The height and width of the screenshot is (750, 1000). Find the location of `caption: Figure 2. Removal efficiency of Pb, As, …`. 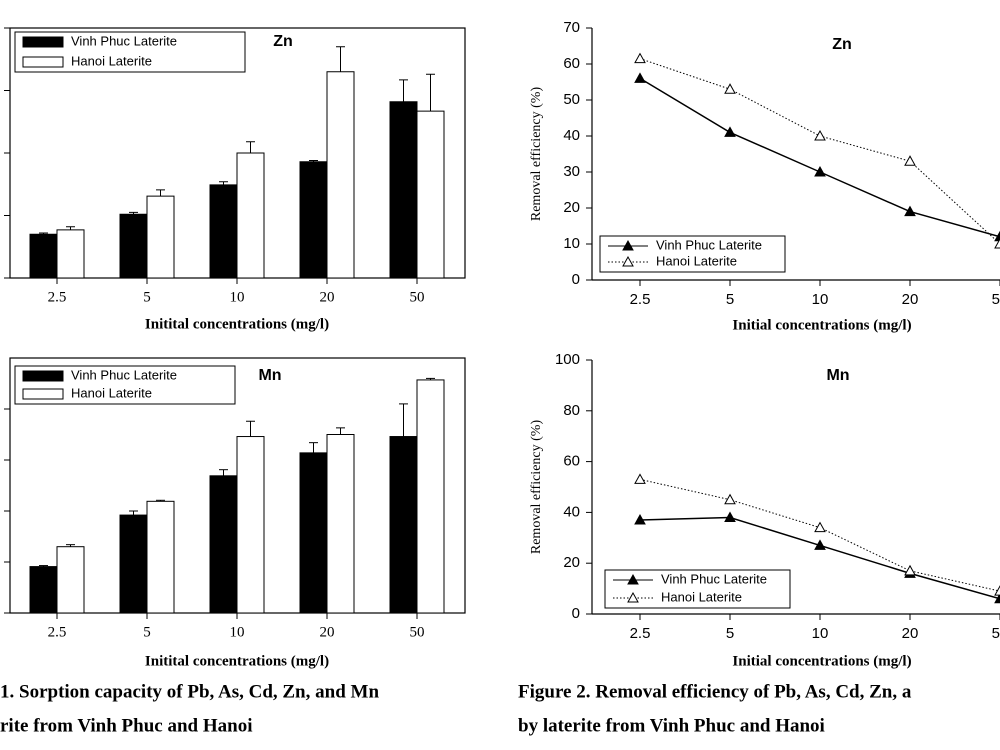

caption: Figure 2. Removal efficiency of Pb, As, … is located at coordinates (715, 691).